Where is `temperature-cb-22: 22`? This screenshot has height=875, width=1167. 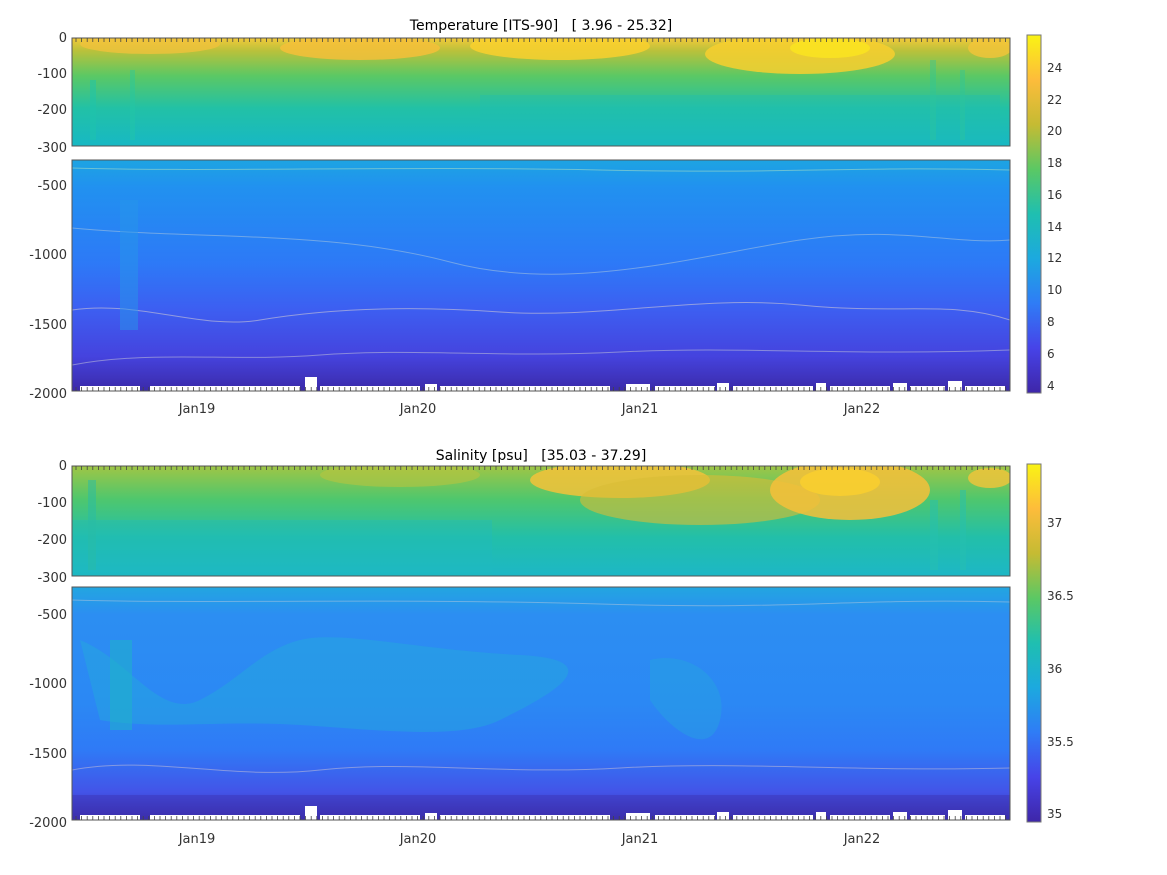 temperature-cb-22: 22 is located at coordinates (1054, 100).